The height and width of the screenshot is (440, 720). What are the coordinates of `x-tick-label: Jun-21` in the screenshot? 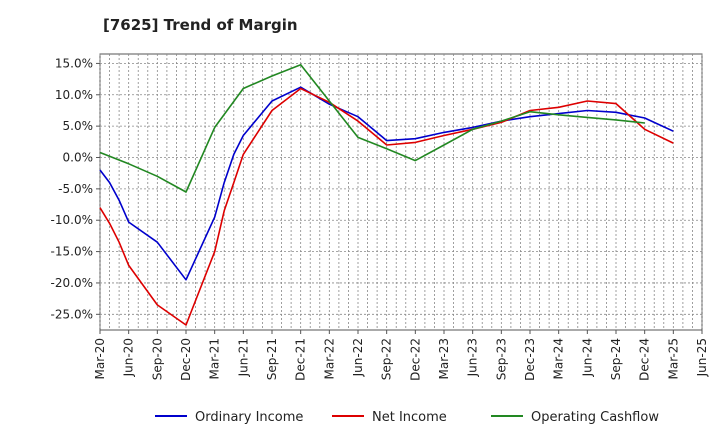 It's located at (243, 357).